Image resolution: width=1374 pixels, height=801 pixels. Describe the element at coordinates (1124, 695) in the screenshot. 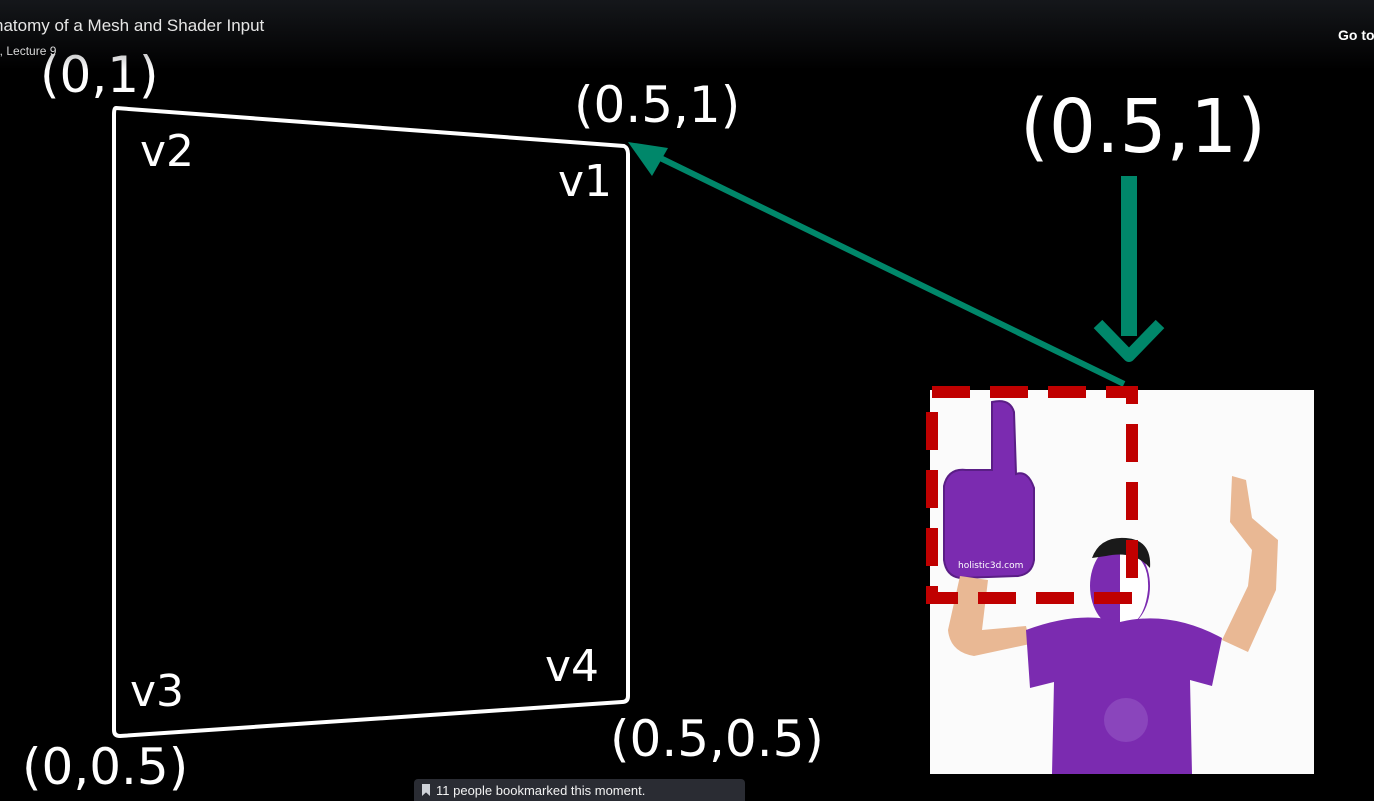

I see `shirt` at that location.